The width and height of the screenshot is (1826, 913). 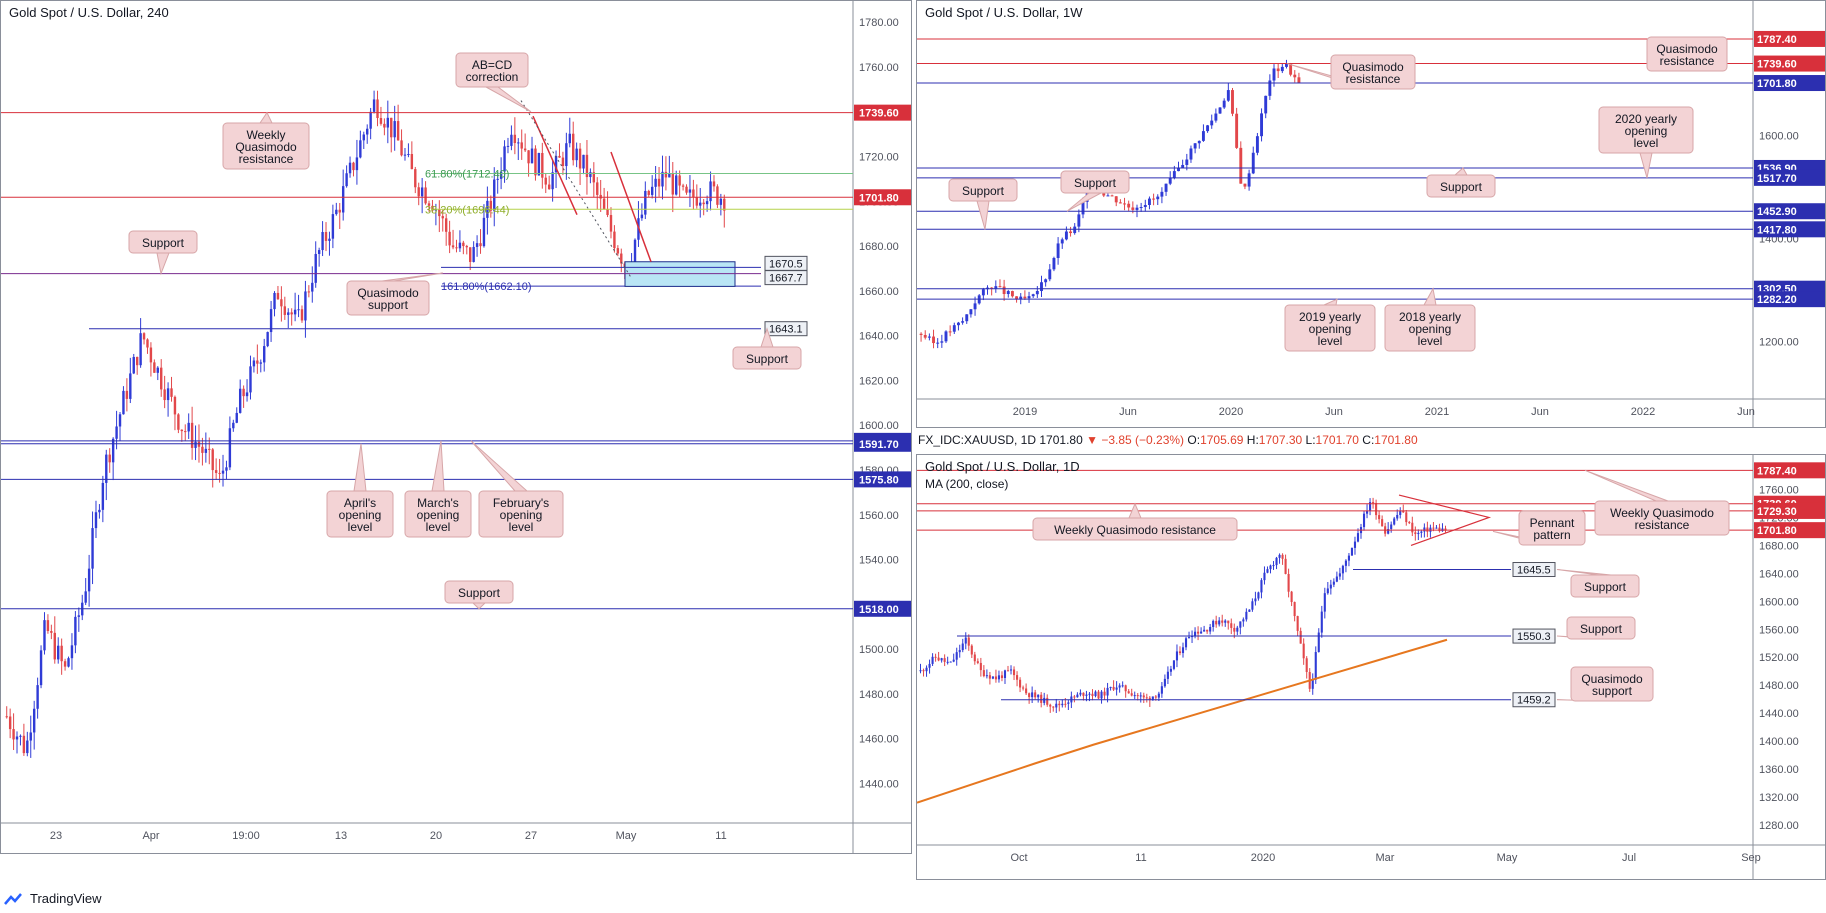 I want to click on low-label: L:, so click(x=1310, y=440).